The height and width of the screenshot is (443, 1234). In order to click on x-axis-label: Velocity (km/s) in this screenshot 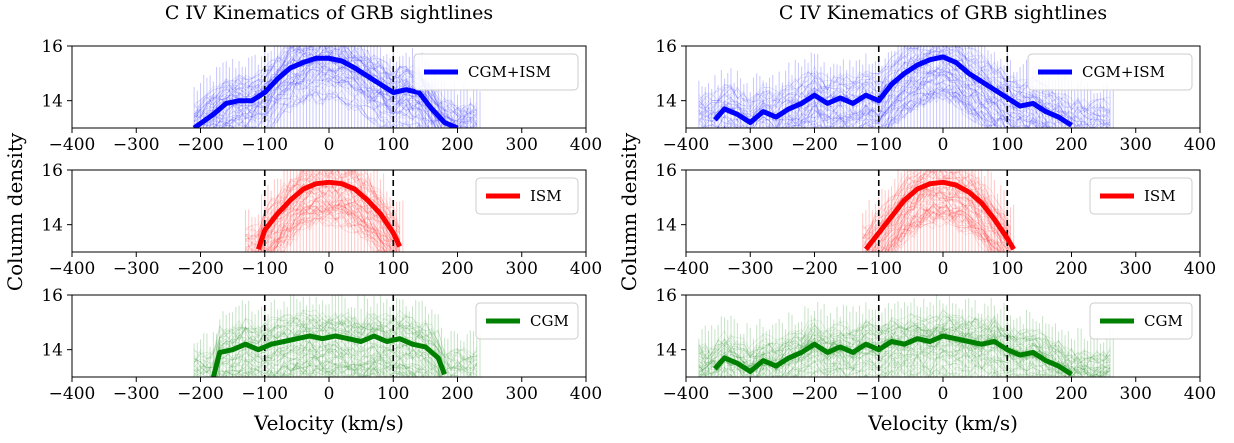, I will do `click(942, 423)`.